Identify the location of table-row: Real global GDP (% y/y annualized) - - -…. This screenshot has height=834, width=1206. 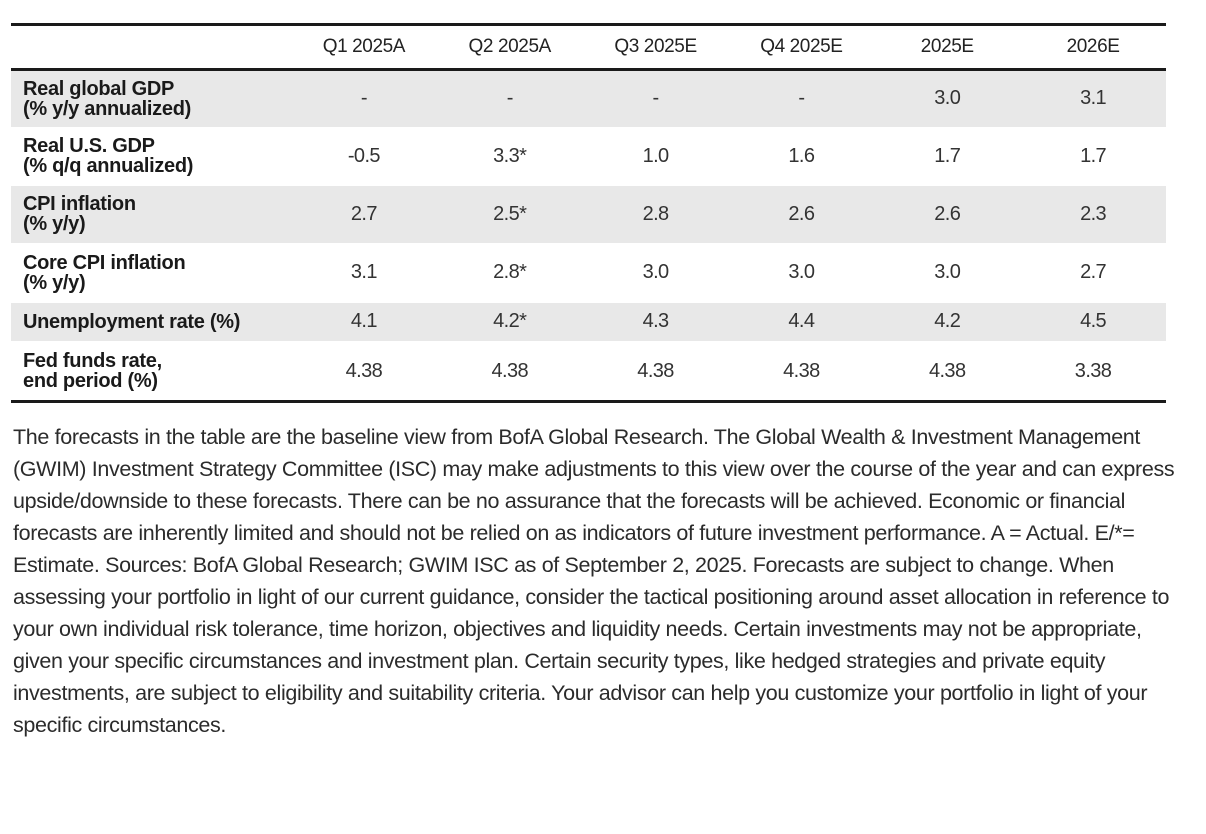
(588, 98).